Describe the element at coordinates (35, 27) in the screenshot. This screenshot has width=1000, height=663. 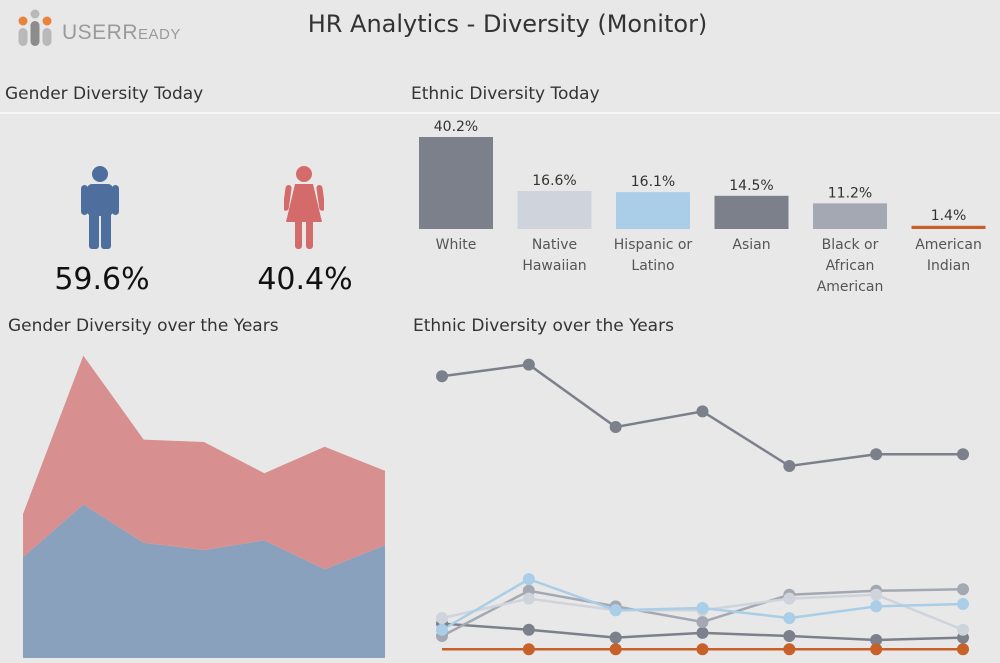
I see `logo-mark-icon` at that location.